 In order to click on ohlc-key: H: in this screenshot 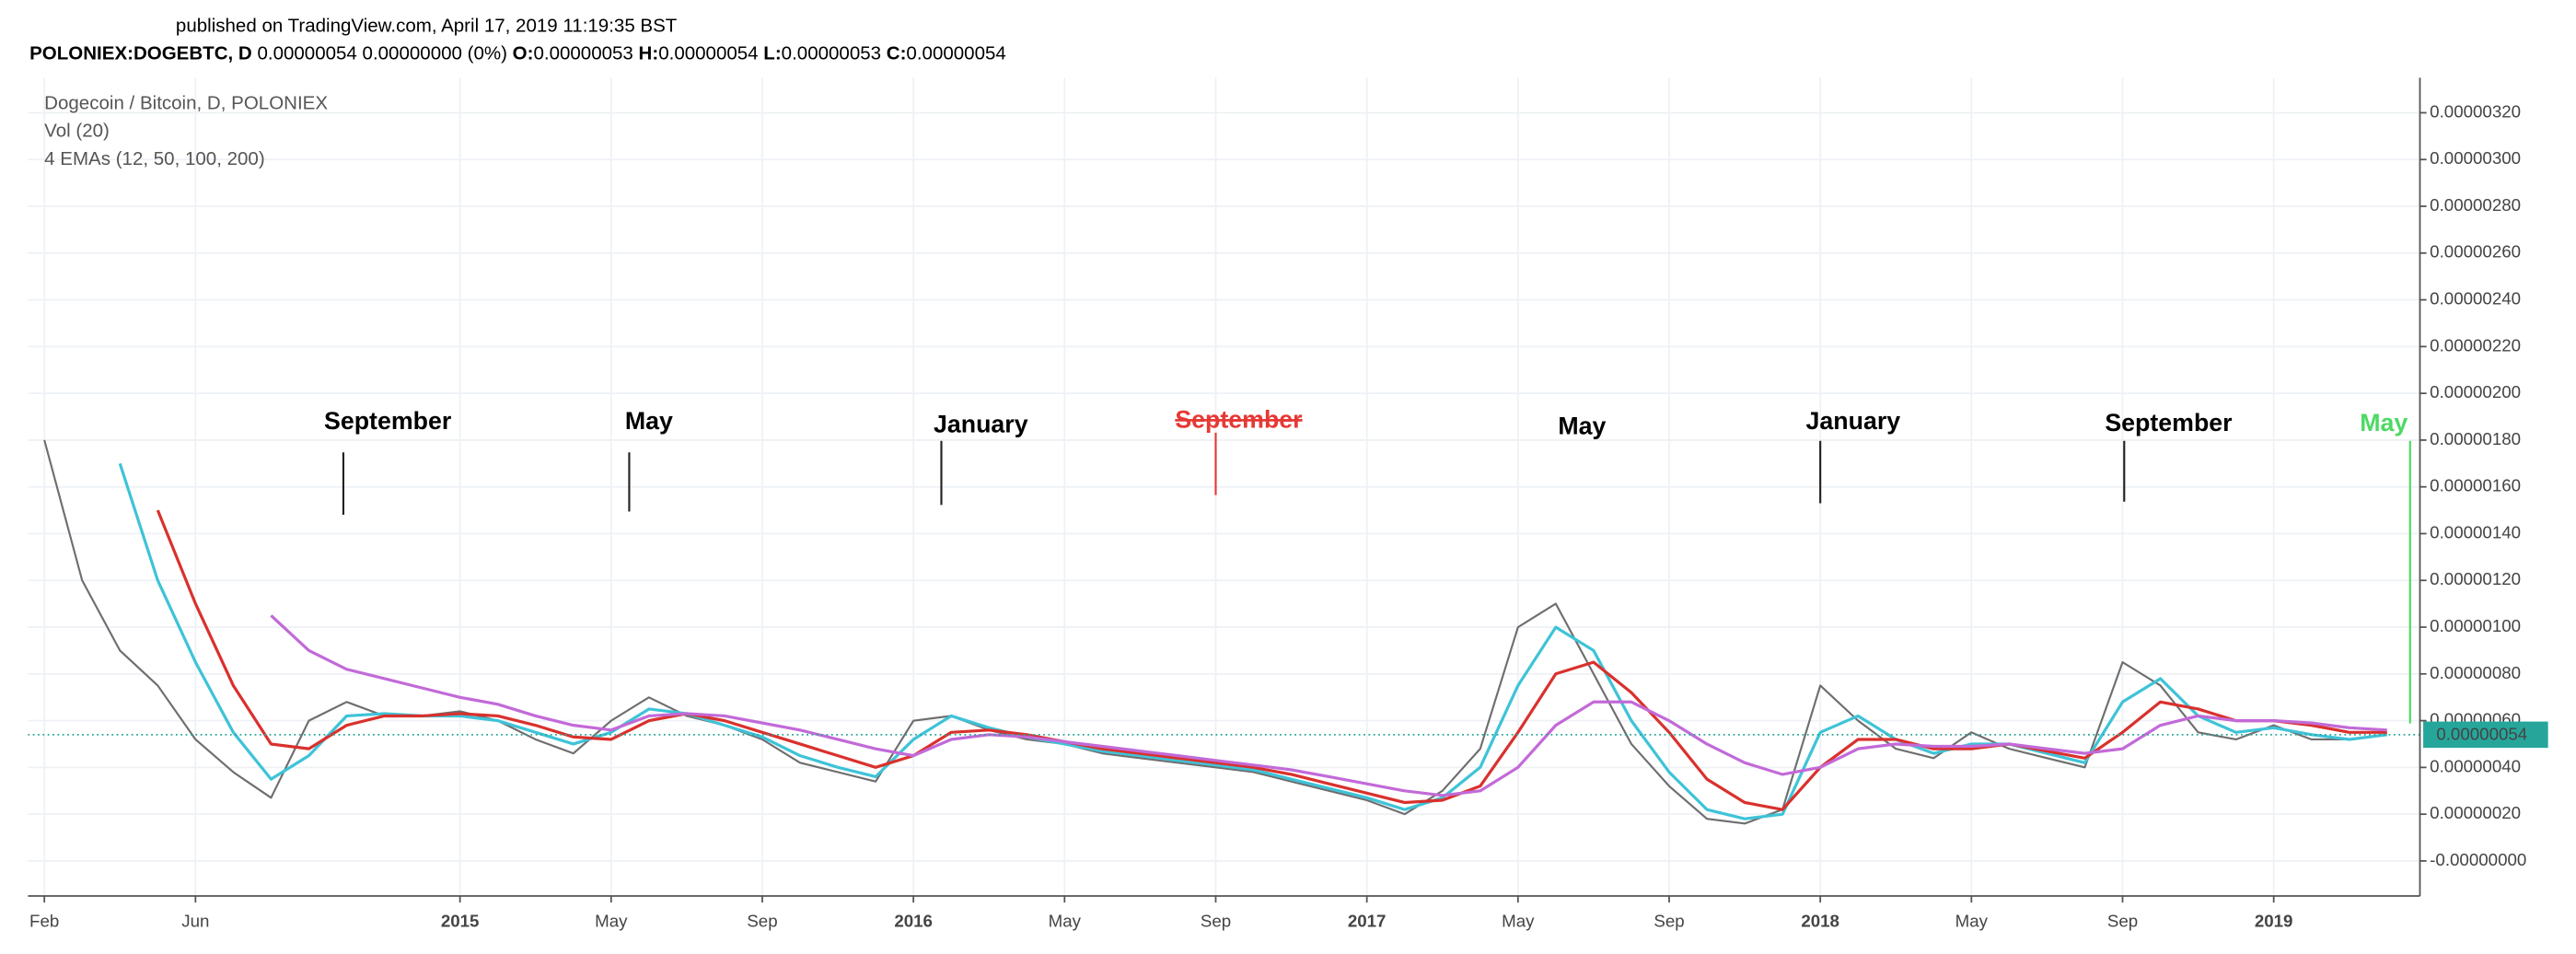, I will do `click(649, 54)`.